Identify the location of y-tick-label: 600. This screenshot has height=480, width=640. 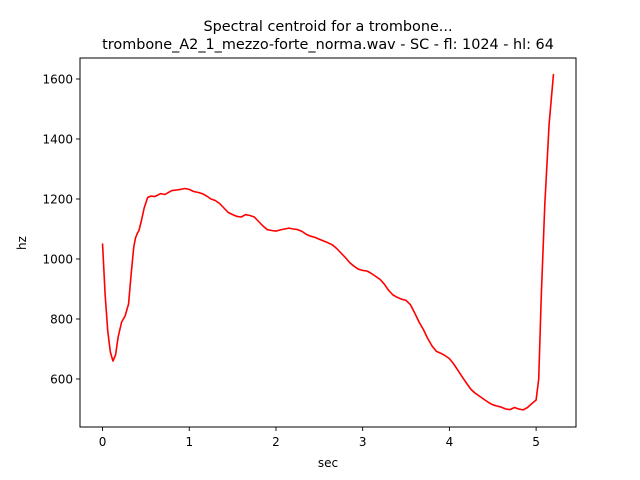
(61, 379).